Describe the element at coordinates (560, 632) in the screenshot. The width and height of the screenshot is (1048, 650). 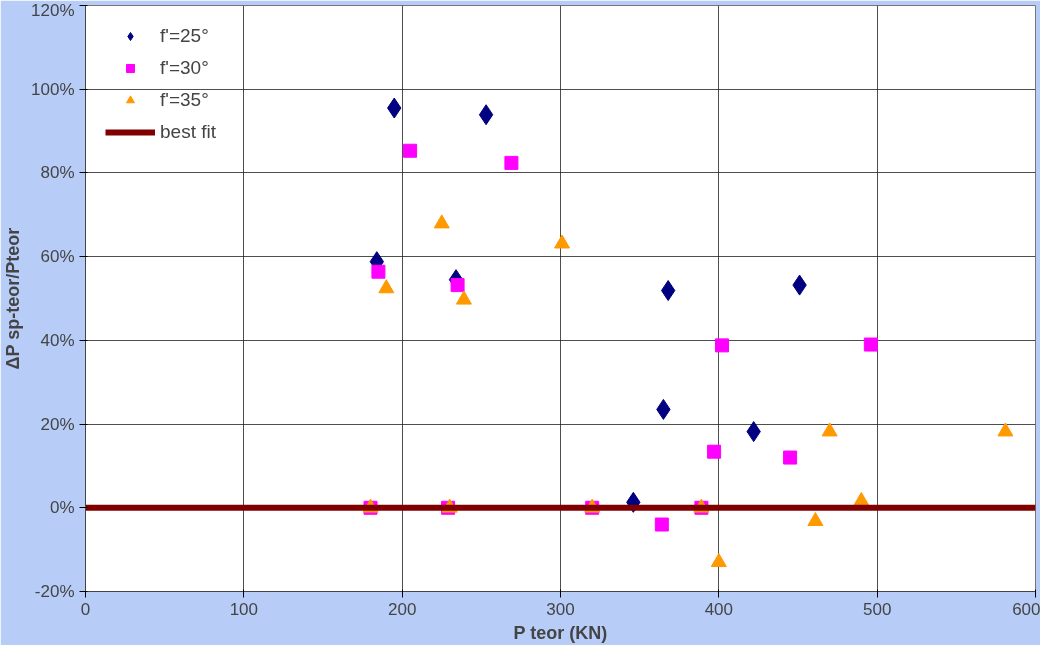
I see `x-axis-title: P teor (KN)` at that location.